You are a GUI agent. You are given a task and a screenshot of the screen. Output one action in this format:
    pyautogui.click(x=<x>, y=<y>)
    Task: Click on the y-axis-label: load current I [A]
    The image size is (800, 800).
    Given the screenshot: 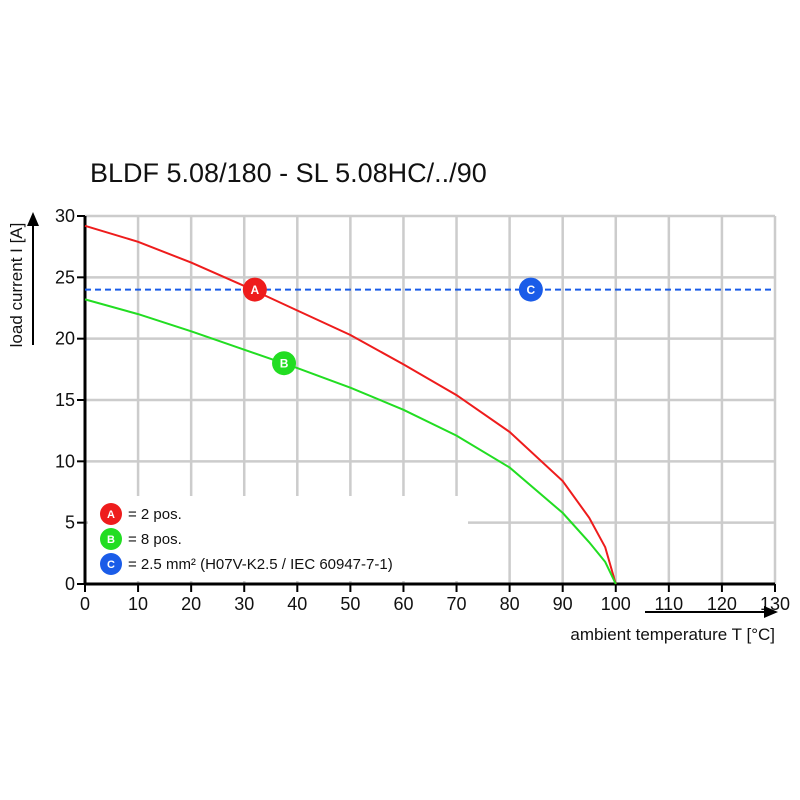 What is the action you would take?
    pyautogui.click(x=16, y=285)
    